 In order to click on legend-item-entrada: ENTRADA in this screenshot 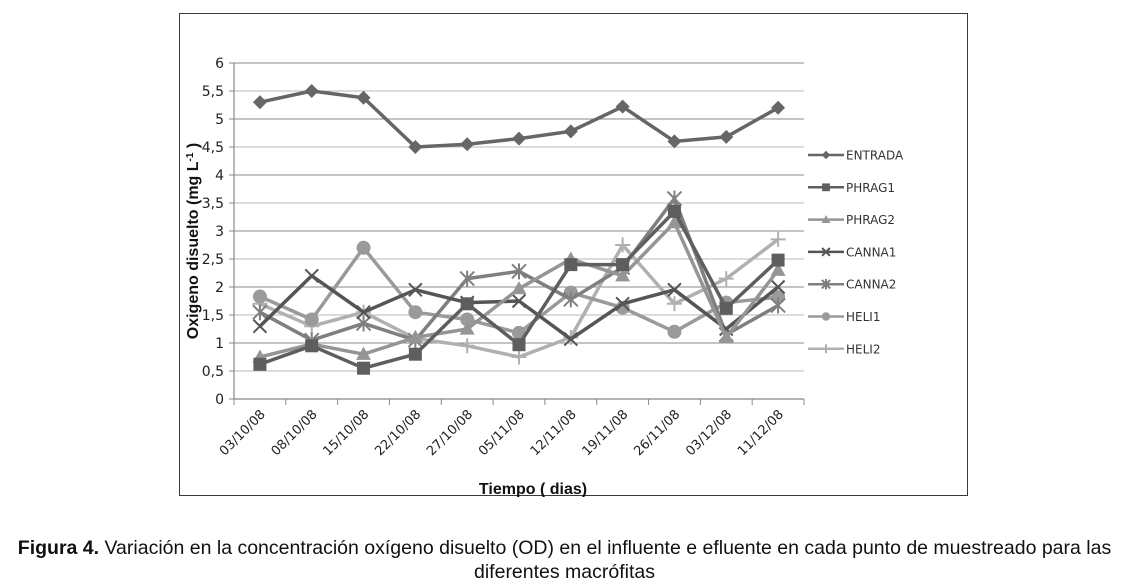, I will do `click(856, 156)`.